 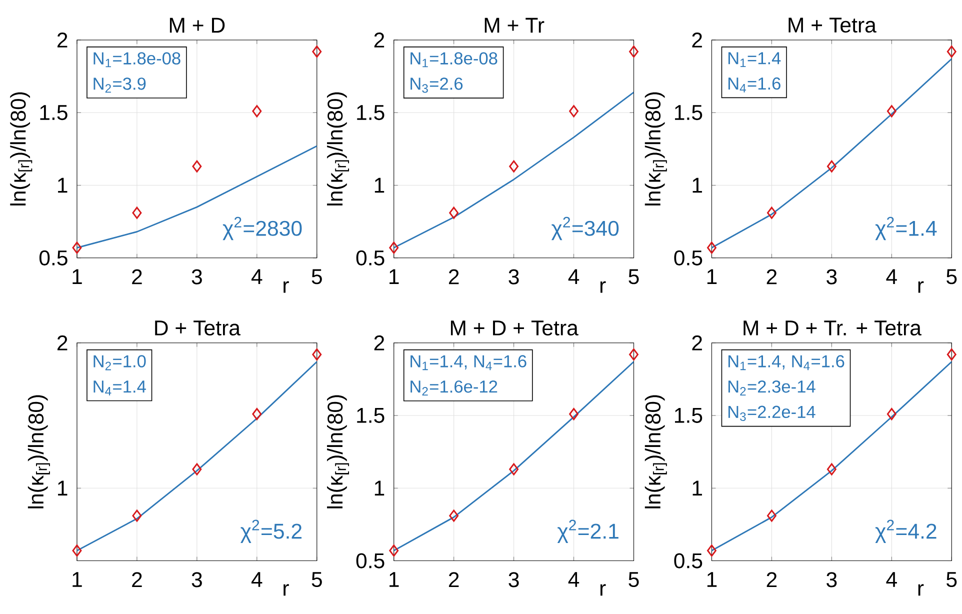 What do you see at coordinates (754, 85) in the screenshot?
I see `annotation: N$_{4}$=1.6` at bounding box center [754, 85].